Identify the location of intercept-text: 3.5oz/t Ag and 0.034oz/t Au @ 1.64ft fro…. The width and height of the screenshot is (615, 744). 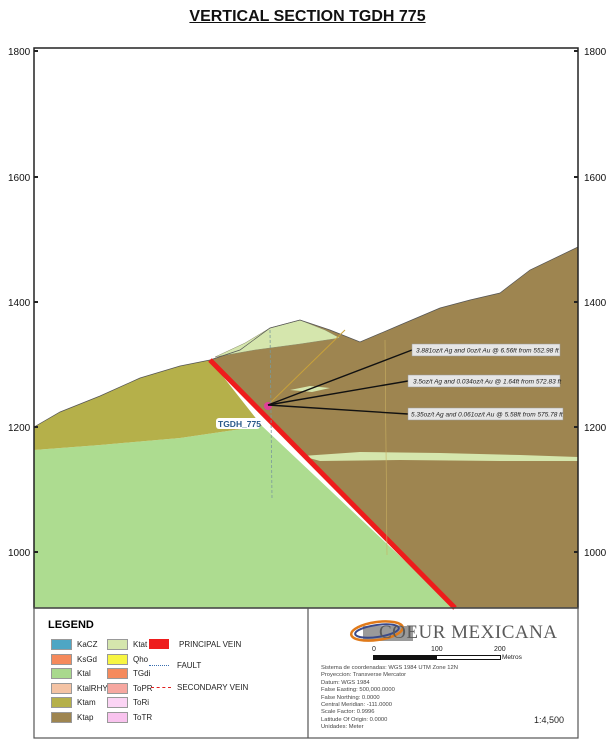
(487, 382).